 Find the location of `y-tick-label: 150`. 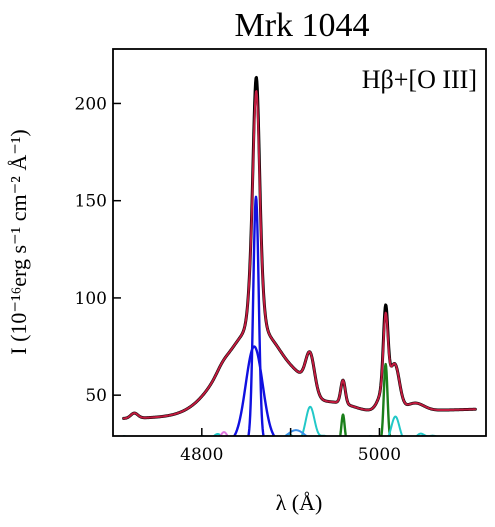

y-tick-label: 150 is located at coordinates (91, 202).